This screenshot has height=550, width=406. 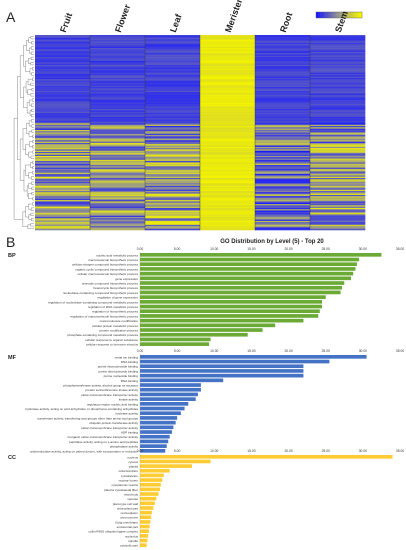 What do you see at coordinates (129, 400) in the screenshot?
I see `category-label: kinase activity` at bounding box center [129, 400].